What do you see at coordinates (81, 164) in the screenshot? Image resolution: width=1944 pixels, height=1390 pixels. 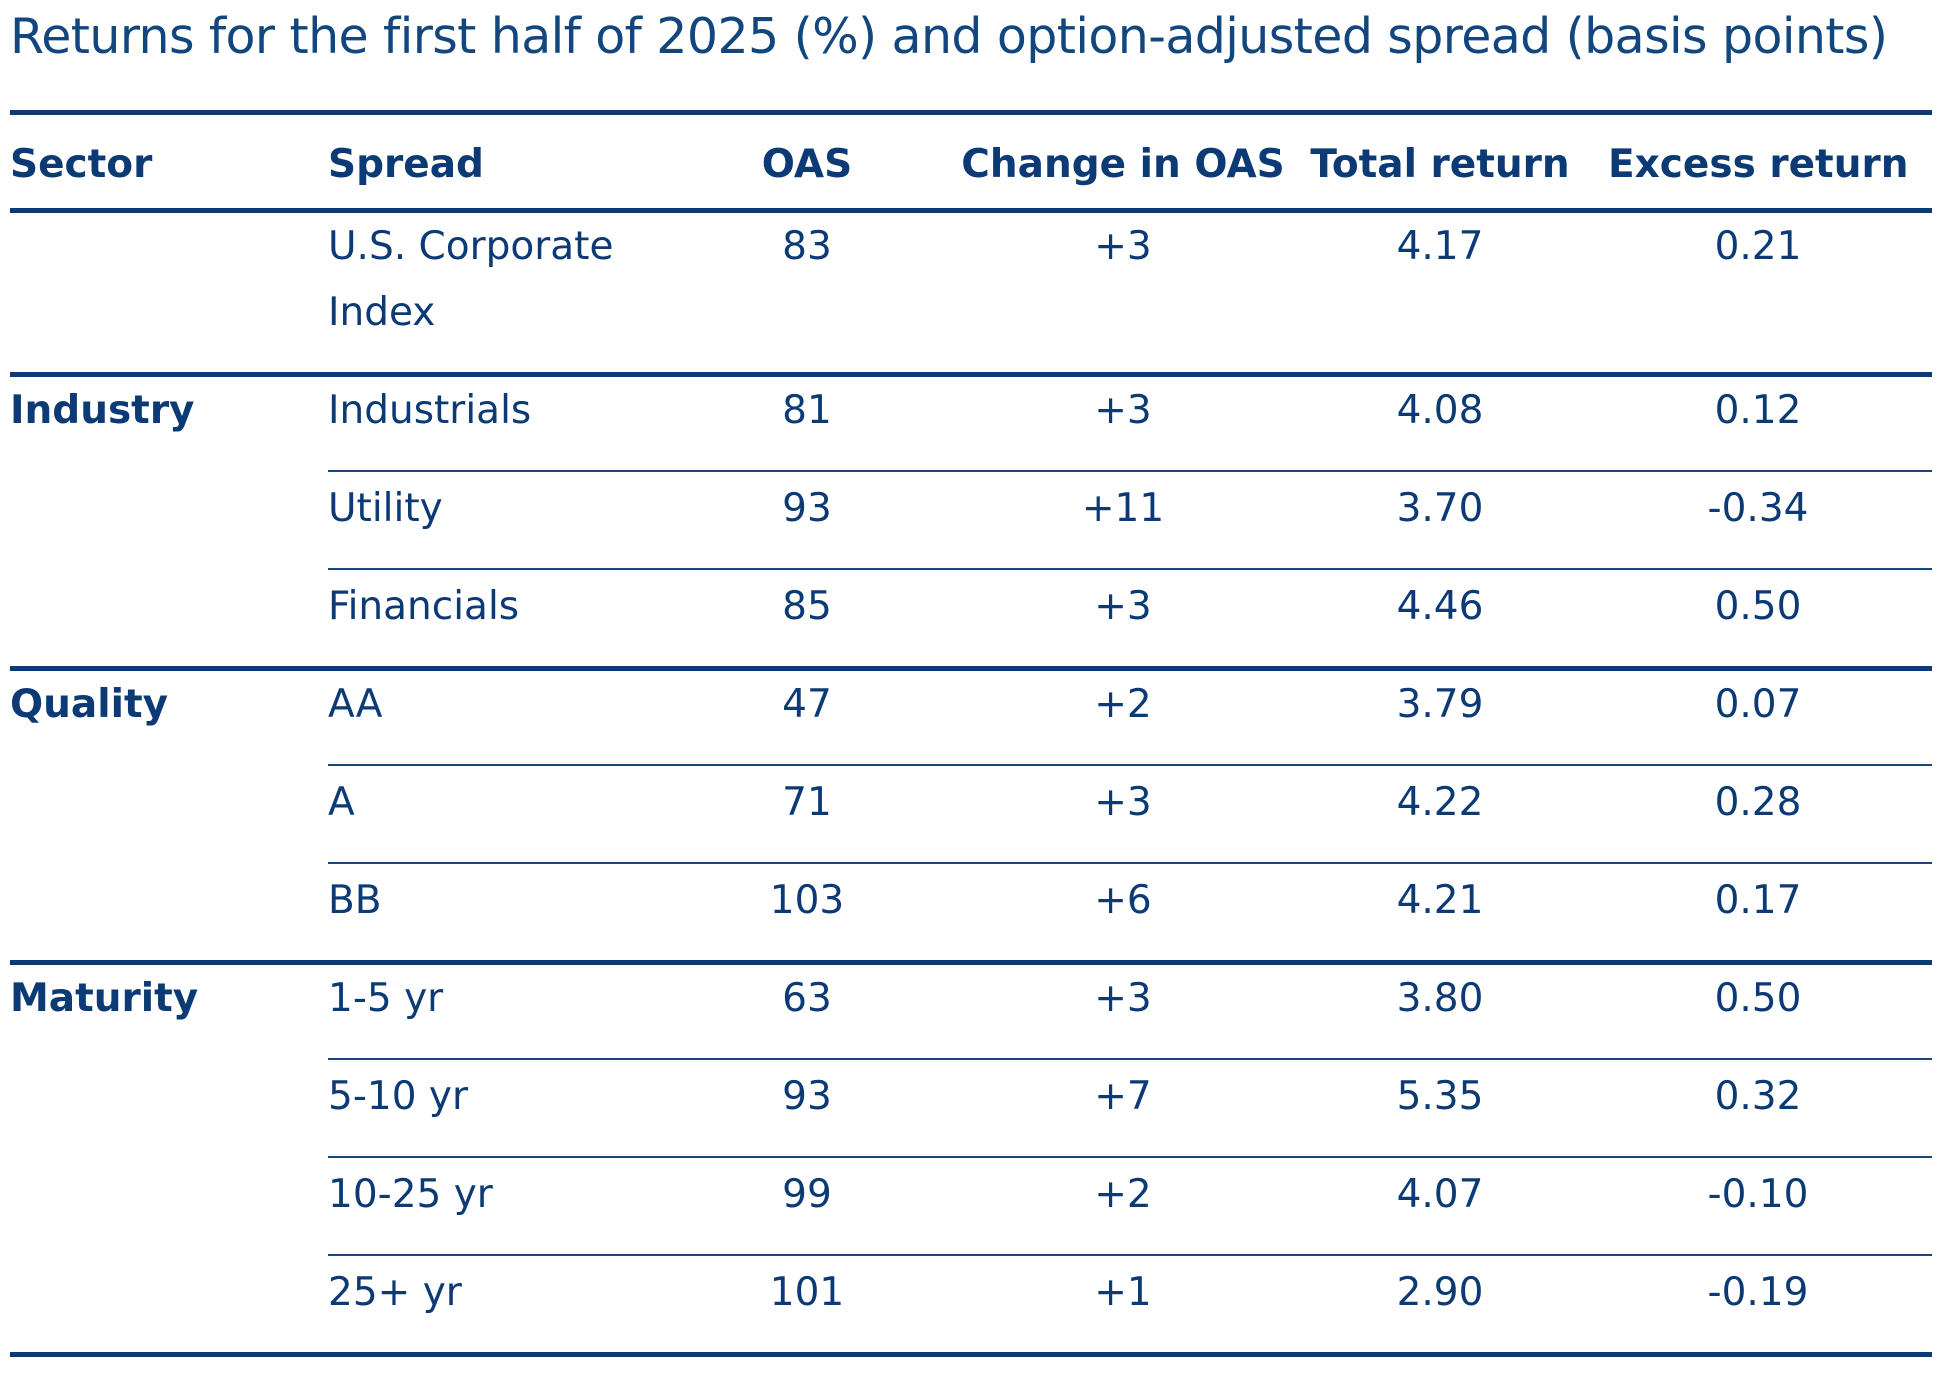 I see `column-header-sector: Sector` at bounding box center [81, 164].